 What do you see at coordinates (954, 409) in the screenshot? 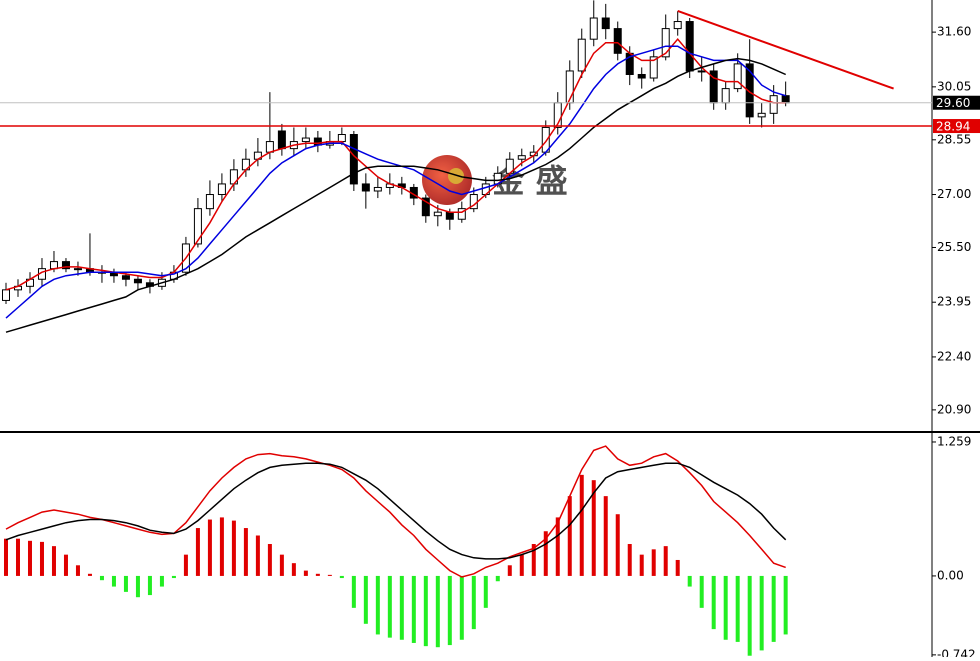
I see `y-tick-label: 20.90` at bounding box center [954, 409].